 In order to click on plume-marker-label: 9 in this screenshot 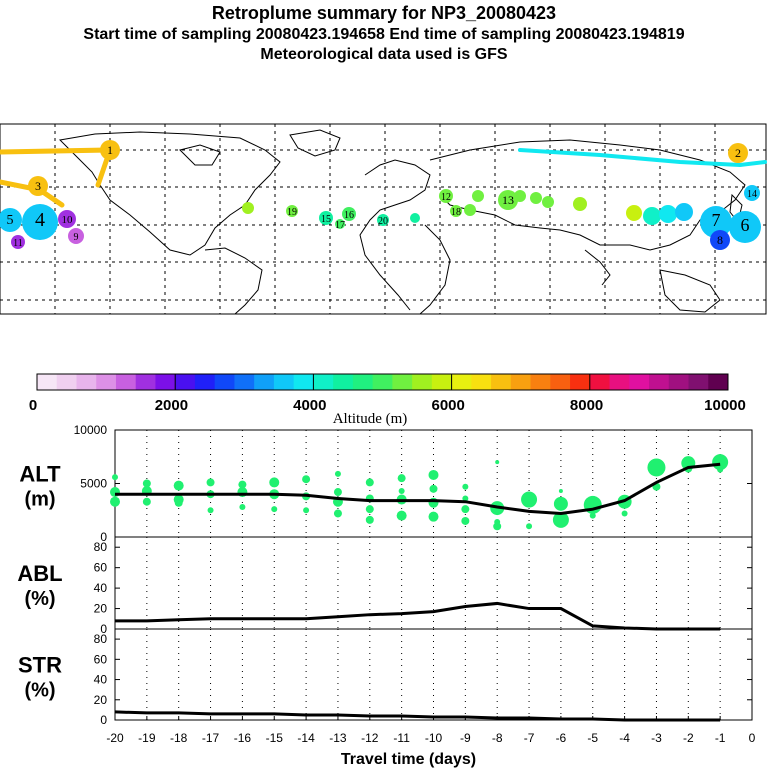, I will do `click(76, 237)`.